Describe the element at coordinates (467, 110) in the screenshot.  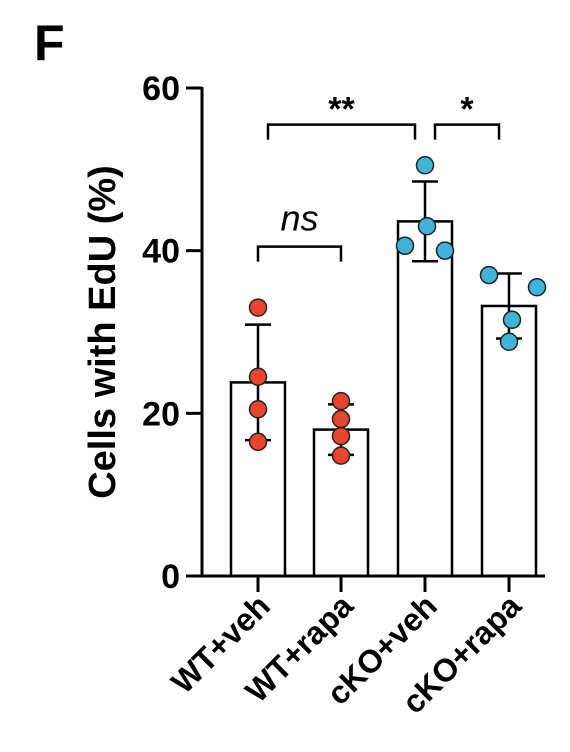
I see `significance-label: *` at that location.